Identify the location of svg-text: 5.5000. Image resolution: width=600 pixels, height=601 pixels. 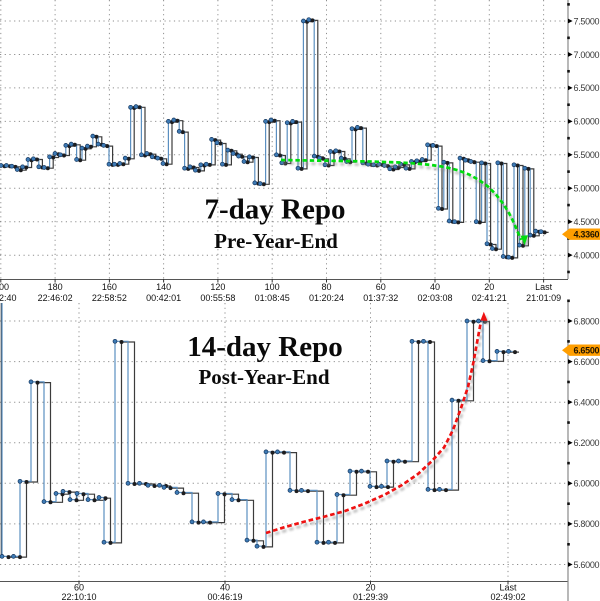
(587, 155).